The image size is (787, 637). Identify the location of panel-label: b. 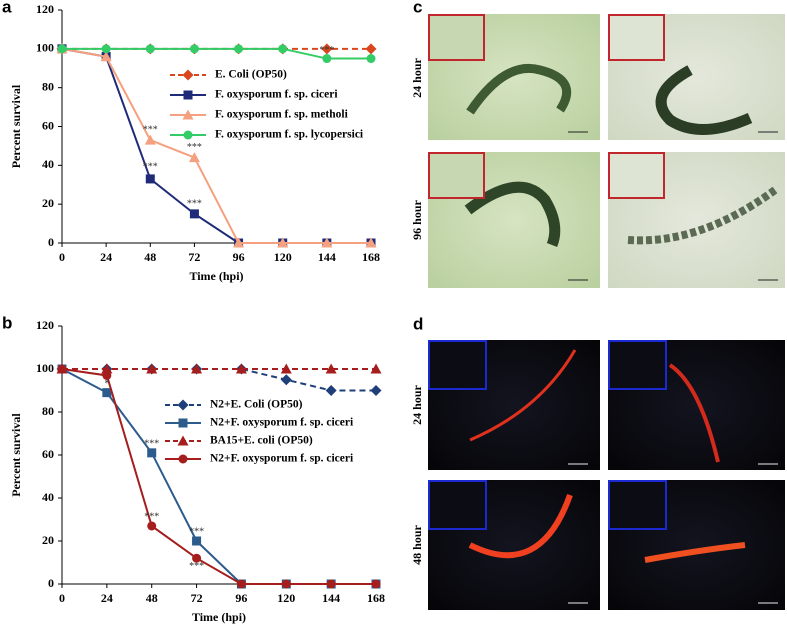
(7, 322).